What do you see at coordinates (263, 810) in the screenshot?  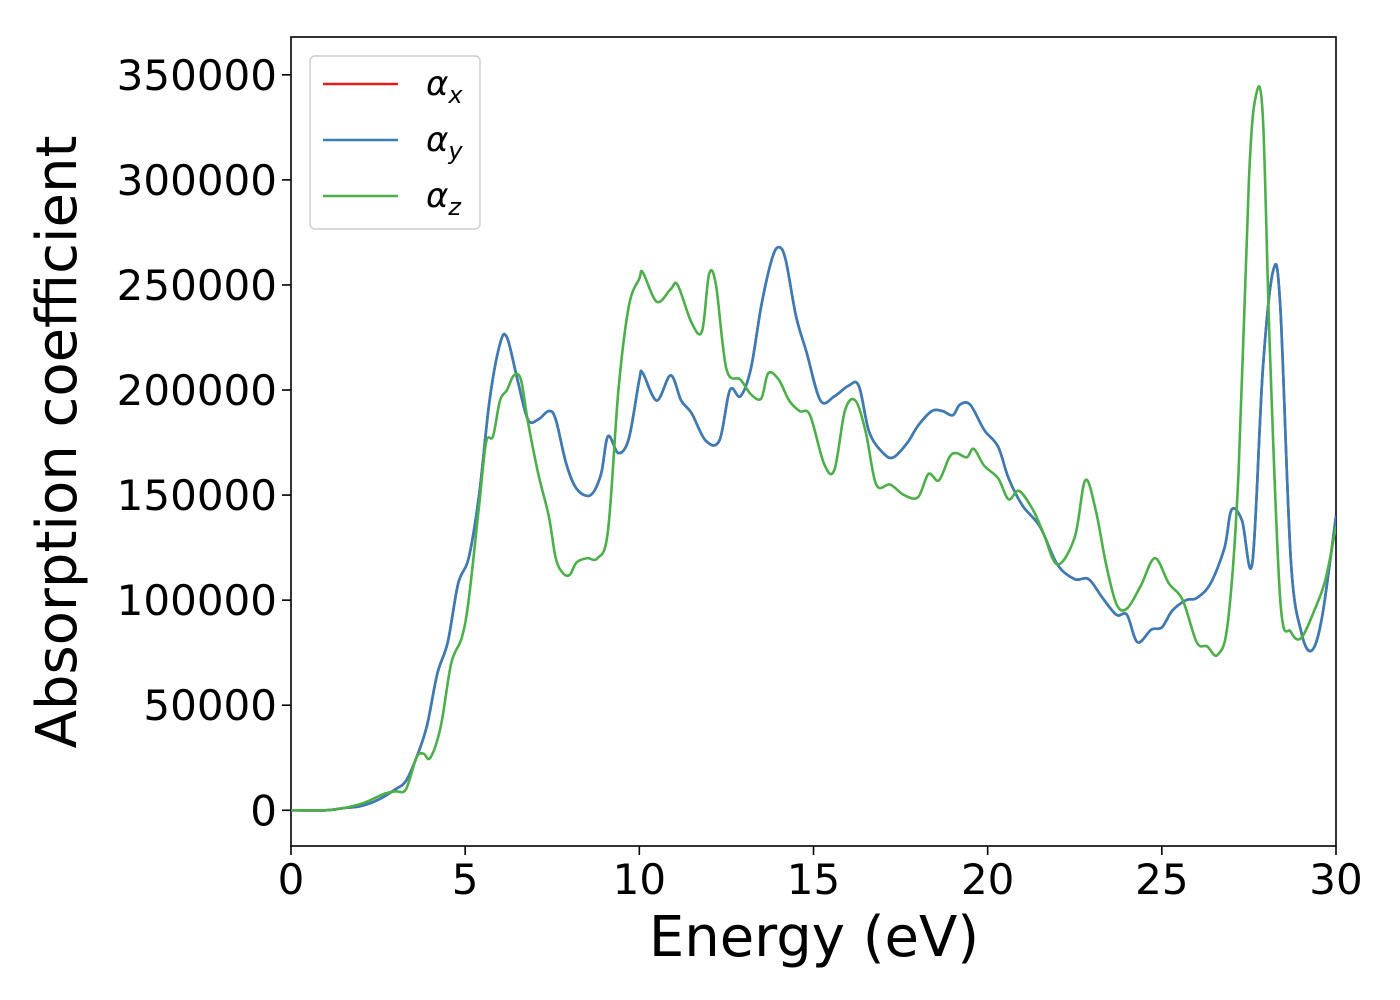 I see `y-tick-label: 0` at bounding box center [263, 810].